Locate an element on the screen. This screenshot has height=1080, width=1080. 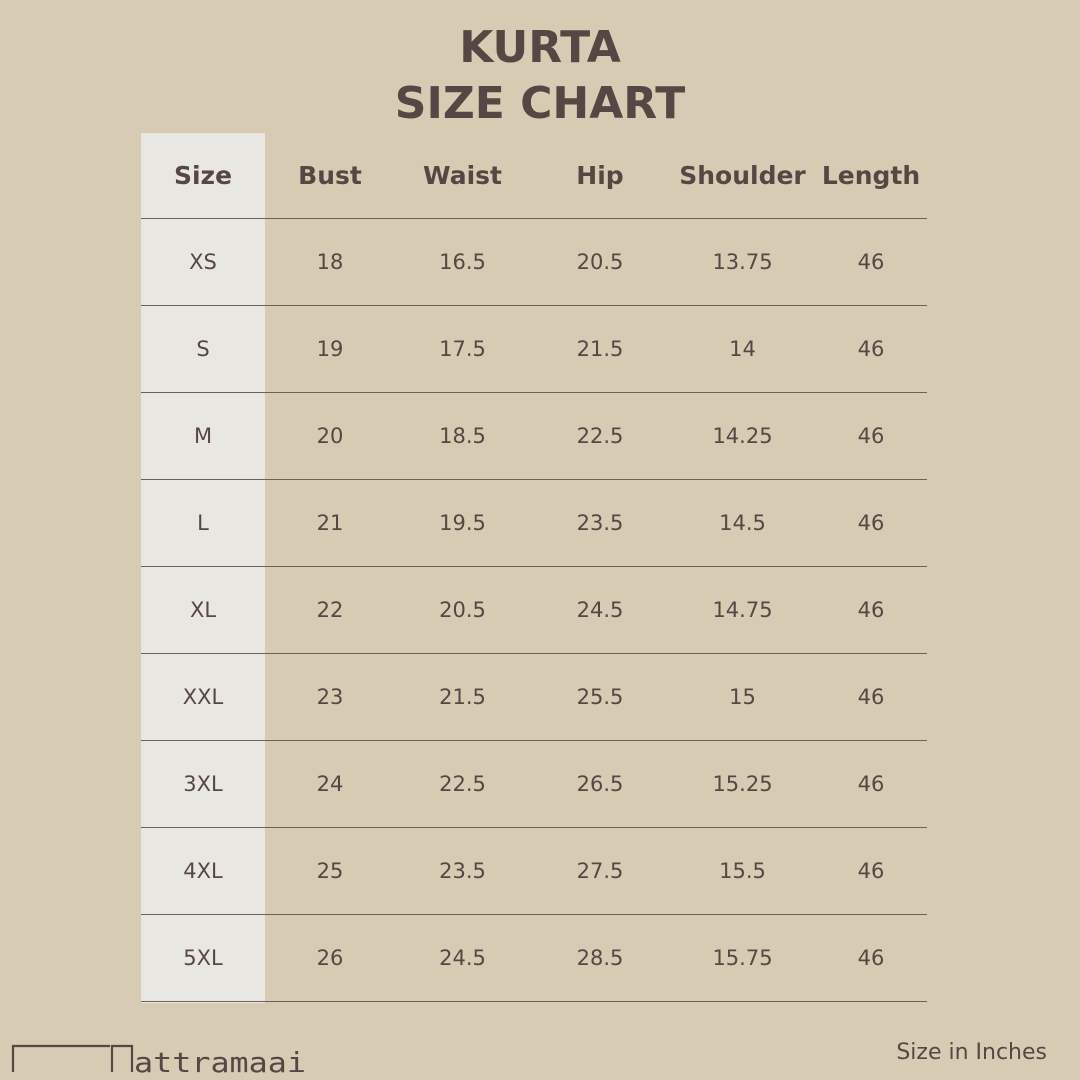
cell-hip: 24.5 is located at coordinates (600, 610).